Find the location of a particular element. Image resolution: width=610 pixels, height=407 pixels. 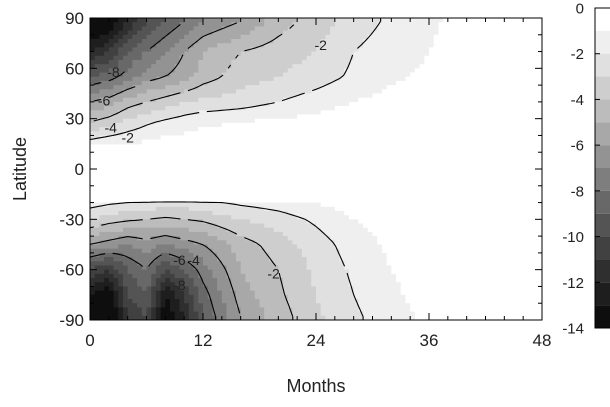

x-tick-label: 48 is located at coordinates (542, 340).